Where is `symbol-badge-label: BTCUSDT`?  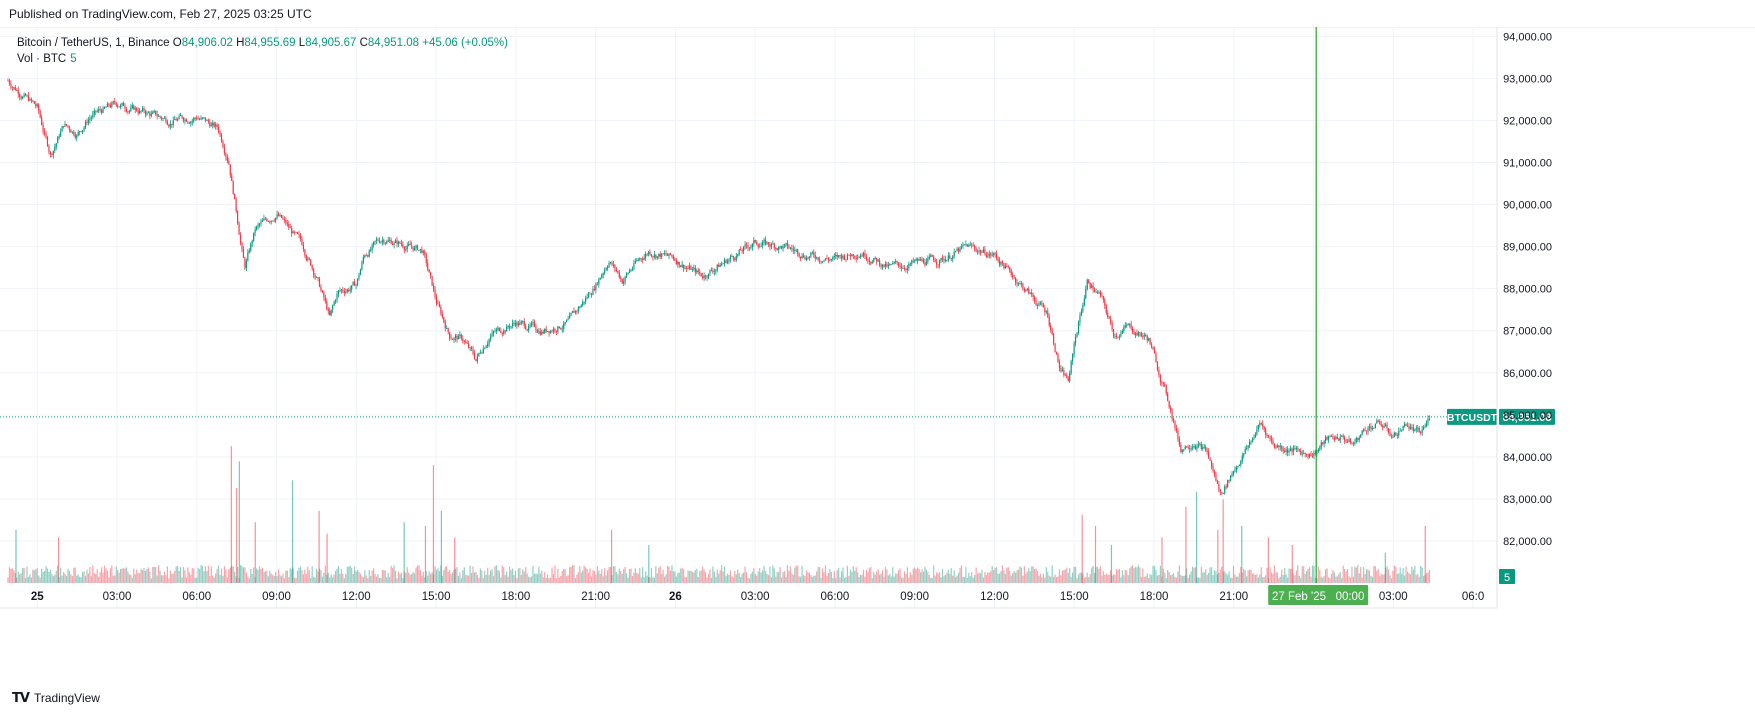
symbol-badge-label: BTCUSDT is located at coordinates (1472, 418).